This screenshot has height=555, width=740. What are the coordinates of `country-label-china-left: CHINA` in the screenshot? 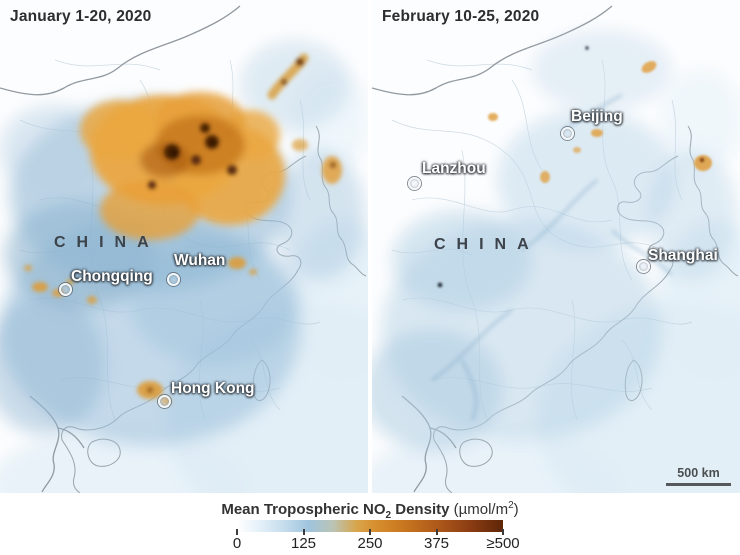 It's located at (107, 242).